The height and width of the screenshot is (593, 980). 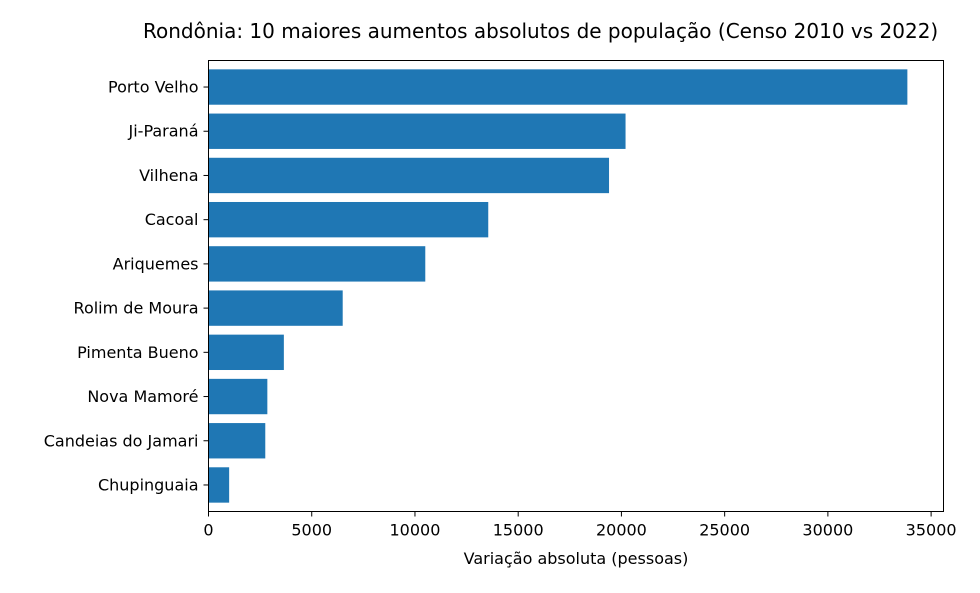 I want to click on y-tick-label: Pimenta Bueno, so click(x=137, y=352).